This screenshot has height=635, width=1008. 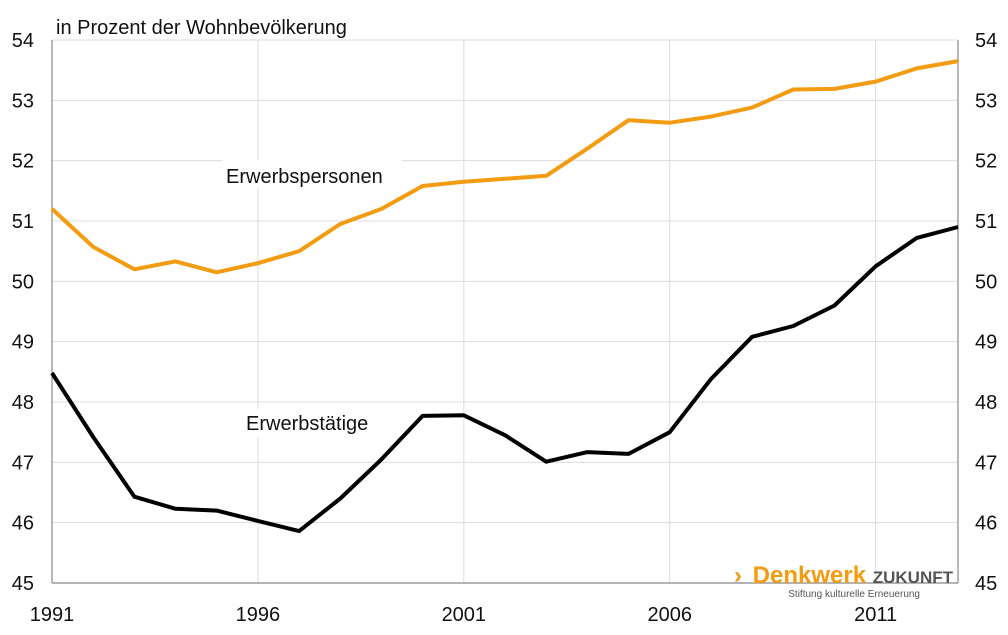 What do you see at coordinates (986, 162) in the screenshot?
I see `y-tick-label-right: 52` at bounding box center [986, 162].